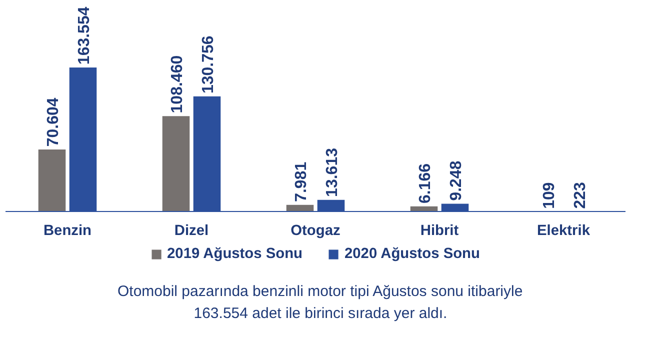 Image resolution: width=650 pixels, height=360 pixels. What do you see at coordinates (549, 195) in the screenshot?
I see `data-label: 109` at bounding box center [549, 195].